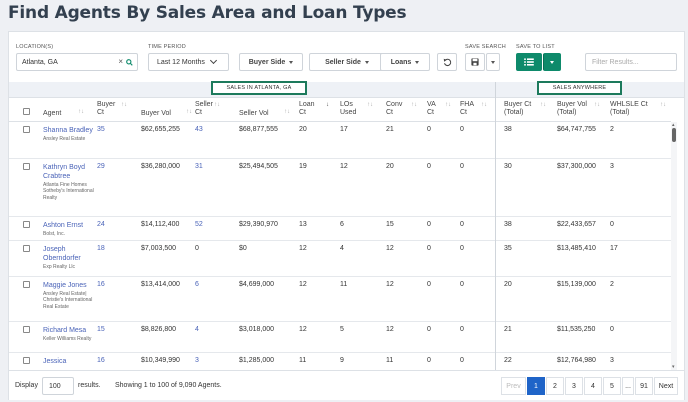 The width and height of the screenshot is (688, 402). Describe the element at coordinates (431, 109) in the screenshot. I see `col-va-ct: VA Ct` at that location.